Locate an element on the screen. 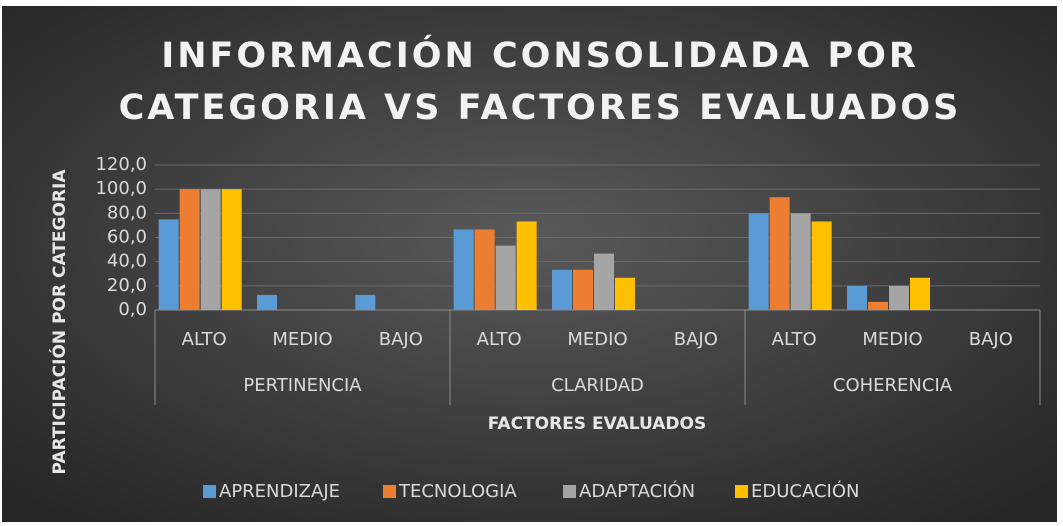  x-axis-title: FACTORES EVALUADOS is located at coordinates (597, 424).